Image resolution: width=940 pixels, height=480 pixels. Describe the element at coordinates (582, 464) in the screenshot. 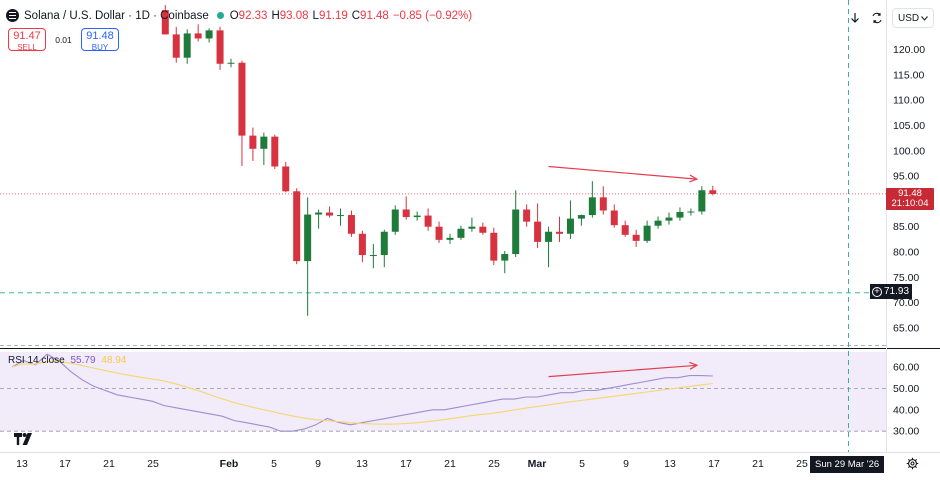

I see `time-axis-label: 5` at that location.